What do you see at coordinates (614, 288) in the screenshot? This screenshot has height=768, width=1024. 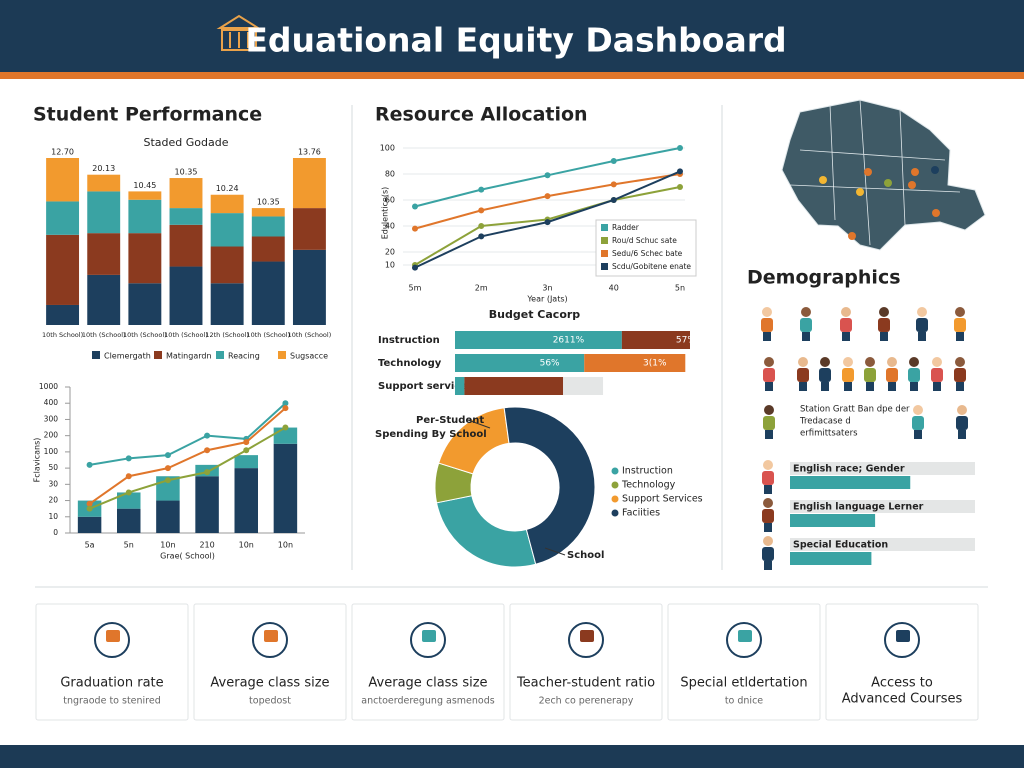 I see `x-tick-label: 40` at bounding box center [614, 288].